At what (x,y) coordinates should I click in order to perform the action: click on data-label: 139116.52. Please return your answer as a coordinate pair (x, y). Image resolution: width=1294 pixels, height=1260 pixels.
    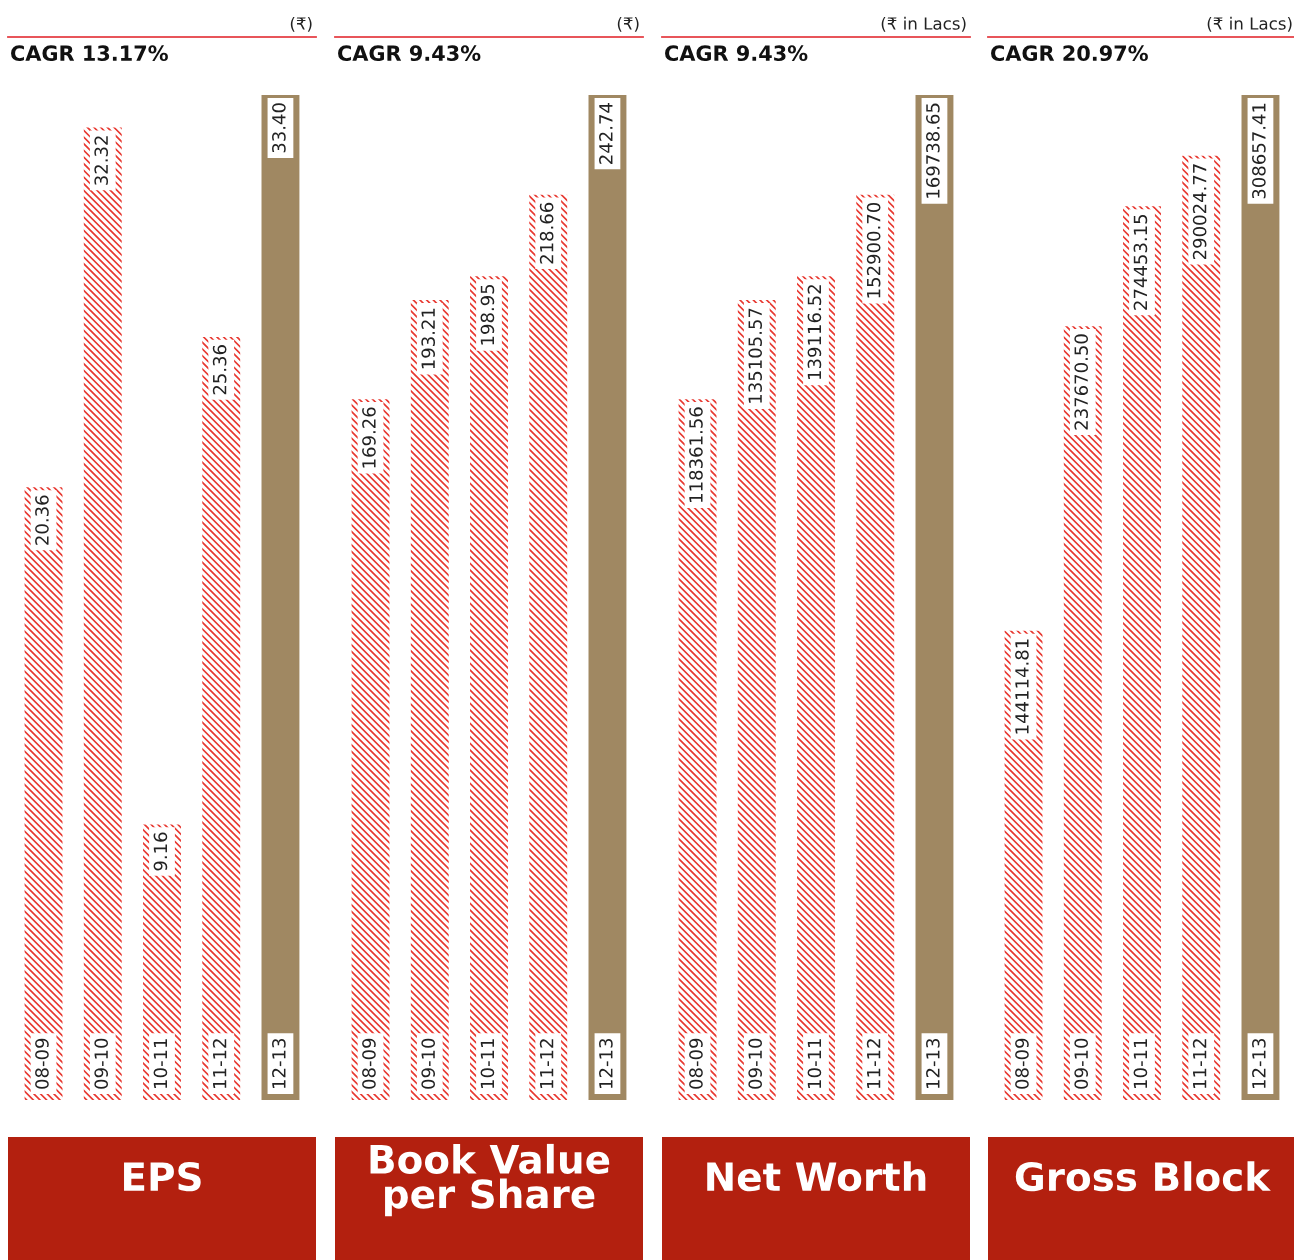
    Looking at the image, I should click on (814, 332).